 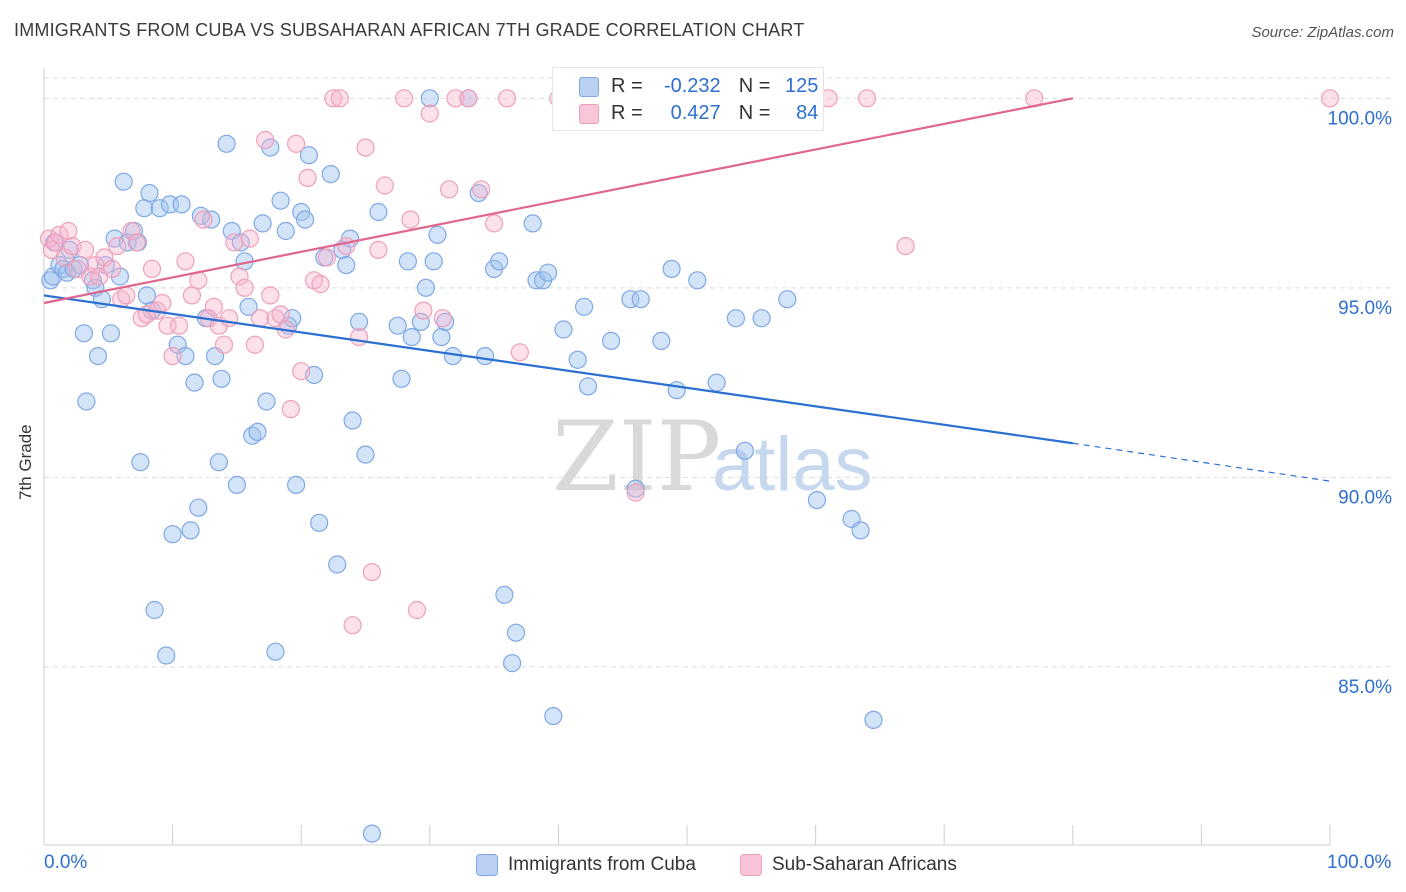 What do you see at coordinates (1365, 497) in the screenshot?
I see `y-tick-label: 90.0%` at bounding box center [1365, 497].